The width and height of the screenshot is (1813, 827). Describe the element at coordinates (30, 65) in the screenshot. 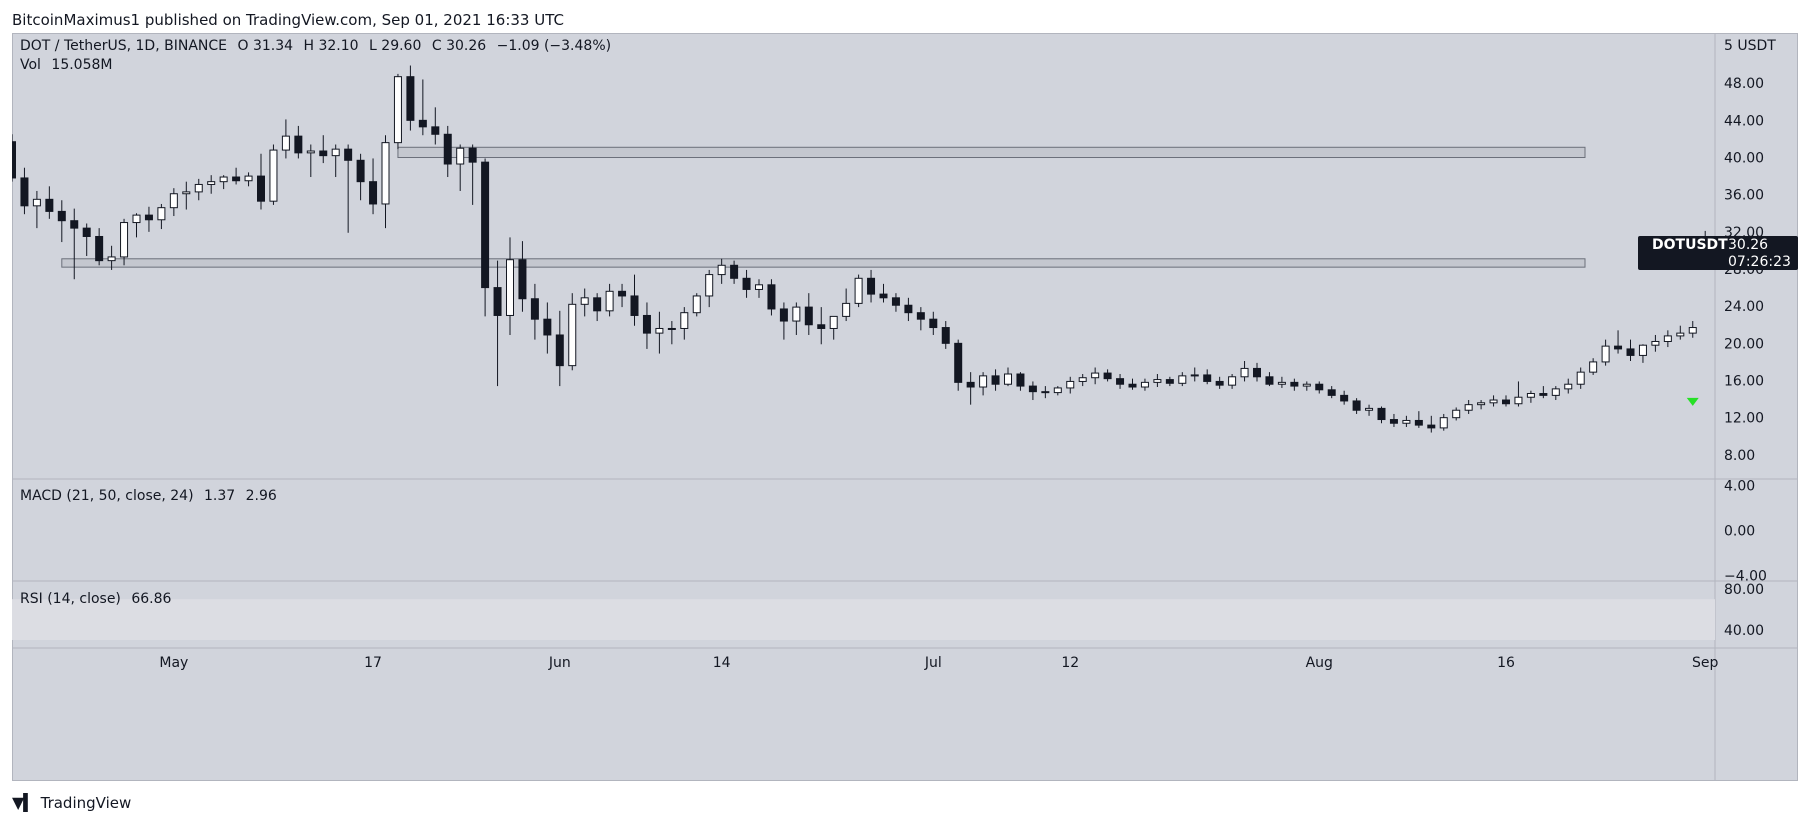

I see `volume-legend-label: Vol` at that location.